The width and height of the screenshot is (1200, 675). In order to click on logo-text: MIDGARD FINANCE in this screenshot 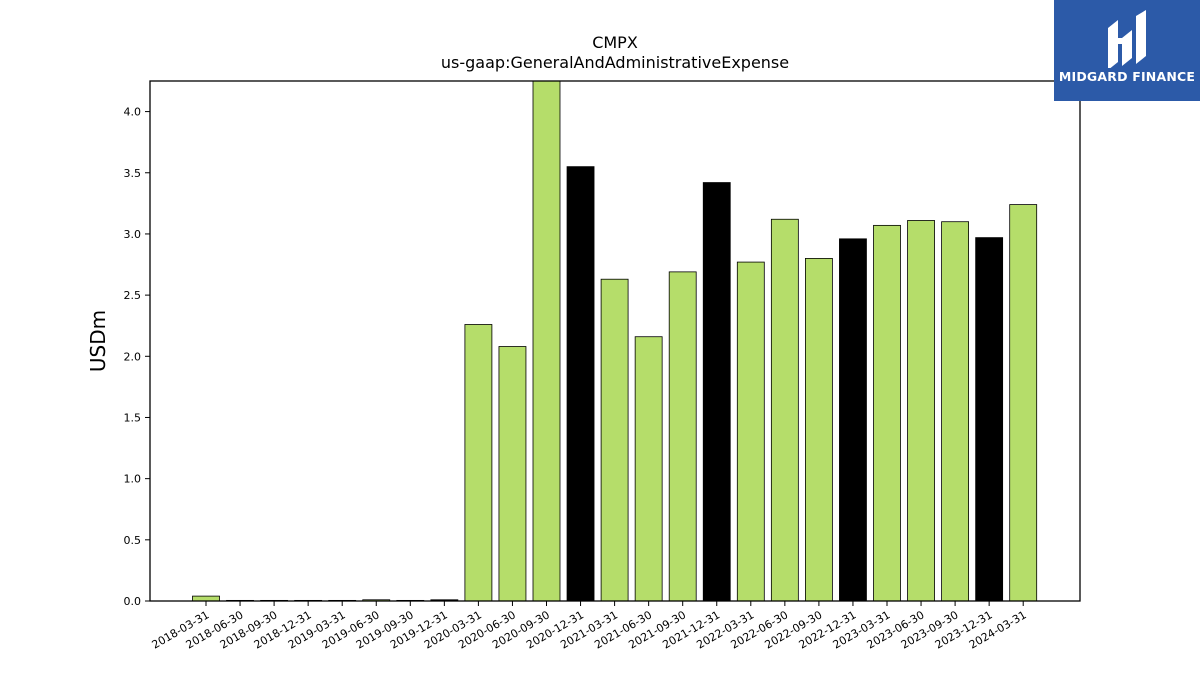, I will do `click(1127, 76)`.